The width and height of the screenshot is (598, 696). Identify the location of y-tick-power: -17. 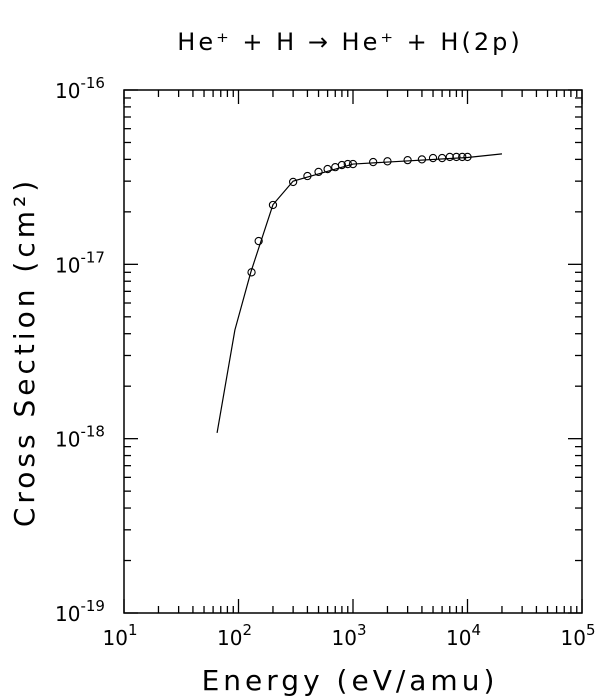
(92, 257).